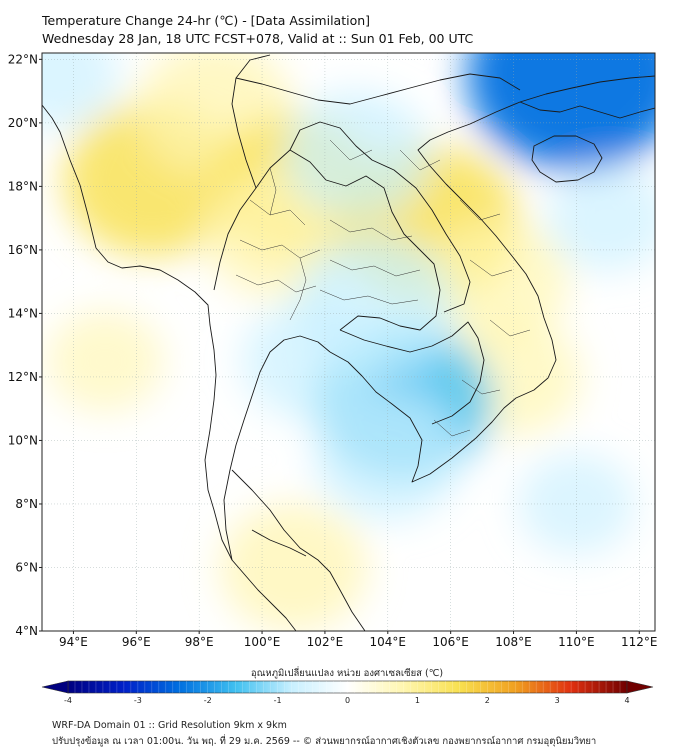  I want to click on coastline-gulf-west, so click(277, 448).